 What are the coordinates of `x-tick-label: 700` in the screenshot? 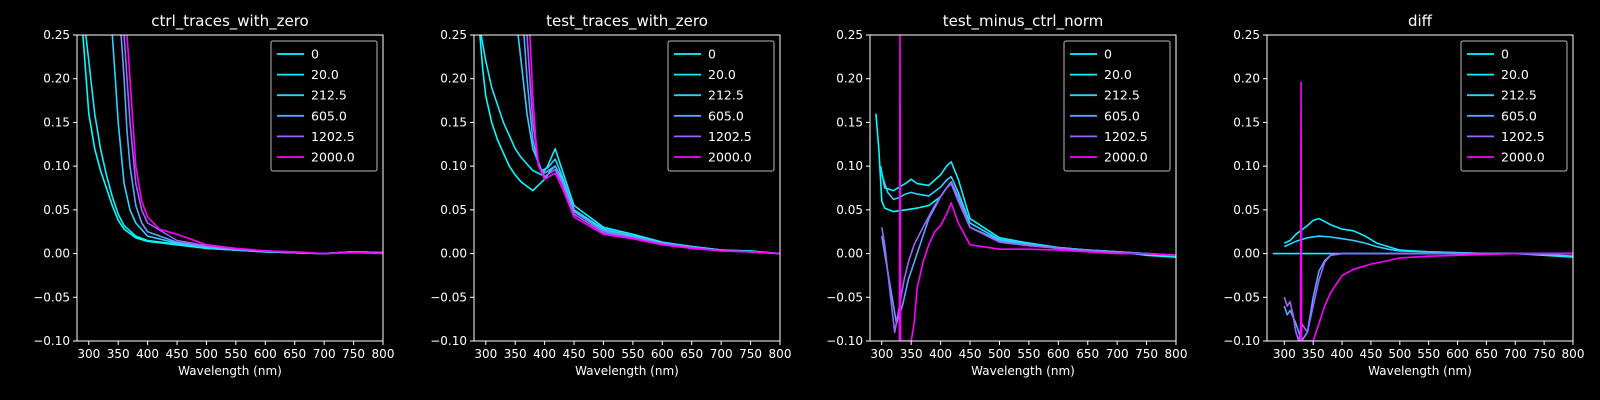 It's located at (324, 354).